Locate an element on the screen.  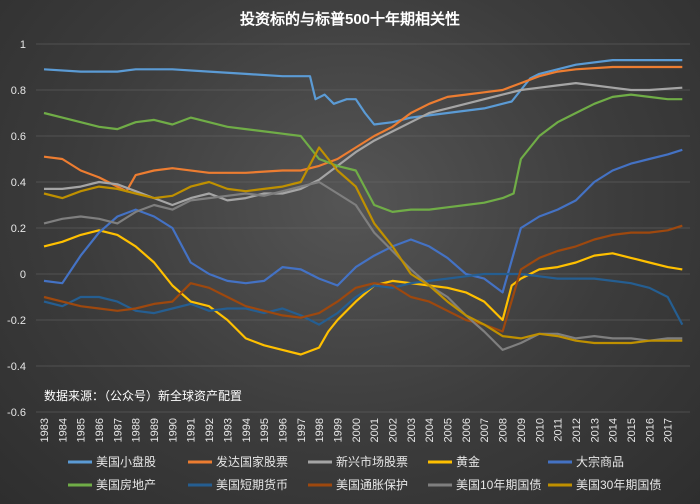
x-tick-label: 1985 is located at coordinates (82, 430).